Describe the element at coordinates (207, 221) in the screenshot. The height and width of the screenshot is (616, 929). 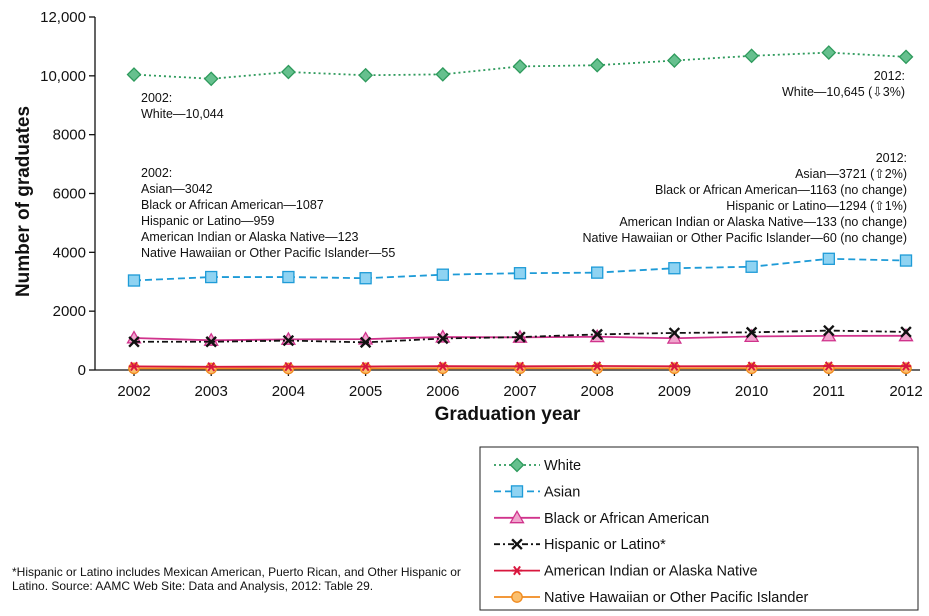
I see `annotation-line: Hispanic or Latino—959` at that location.